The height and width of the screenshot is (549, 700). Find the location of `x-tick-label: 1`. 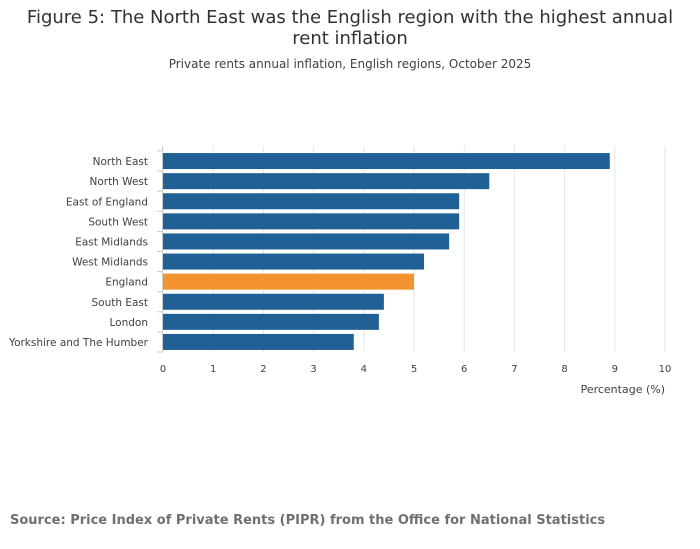

x-tick-label: 1 is located at coordinates (213, 369).